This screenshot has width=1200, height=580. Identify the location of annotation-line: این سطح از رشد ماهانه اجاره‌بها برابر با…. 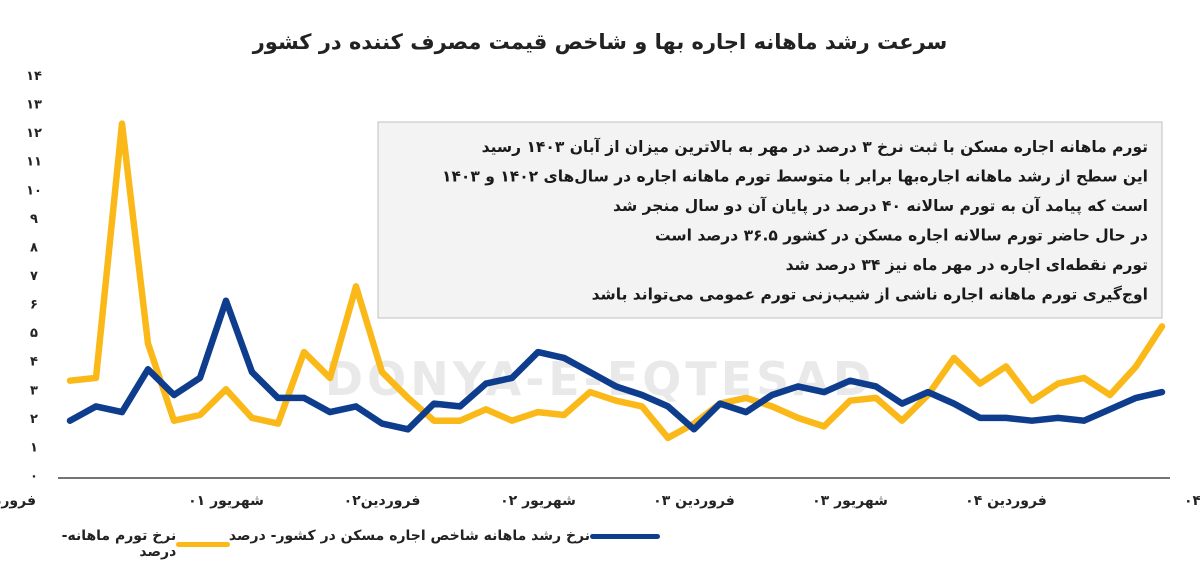
(795, 177).